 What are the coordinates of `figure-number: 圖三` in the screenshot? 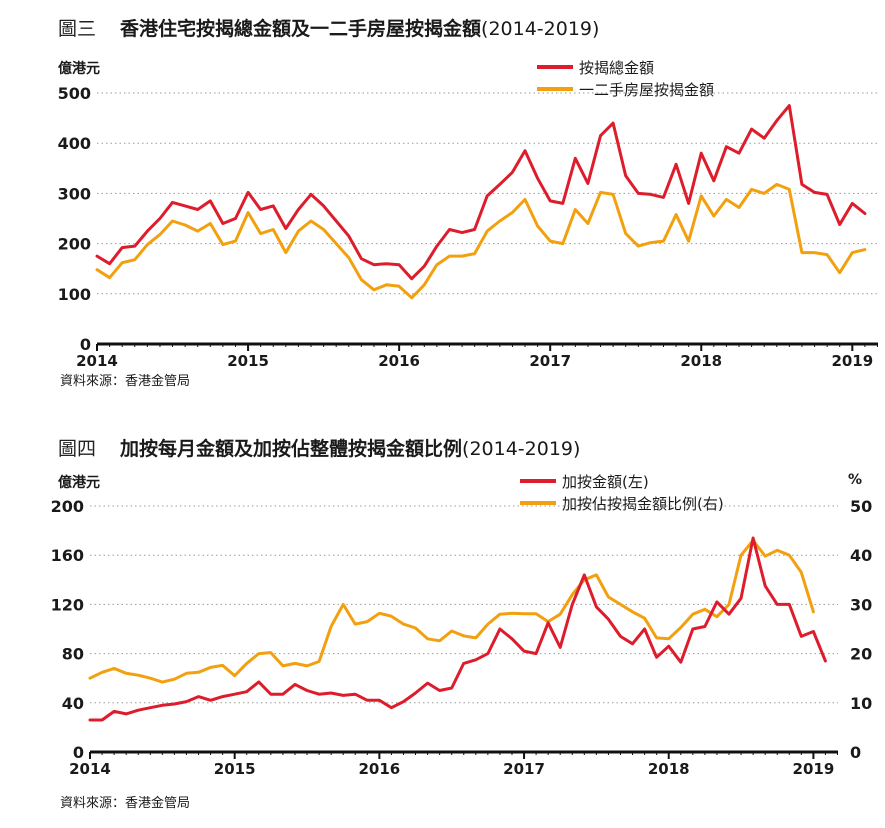 It's located at (77, 29).